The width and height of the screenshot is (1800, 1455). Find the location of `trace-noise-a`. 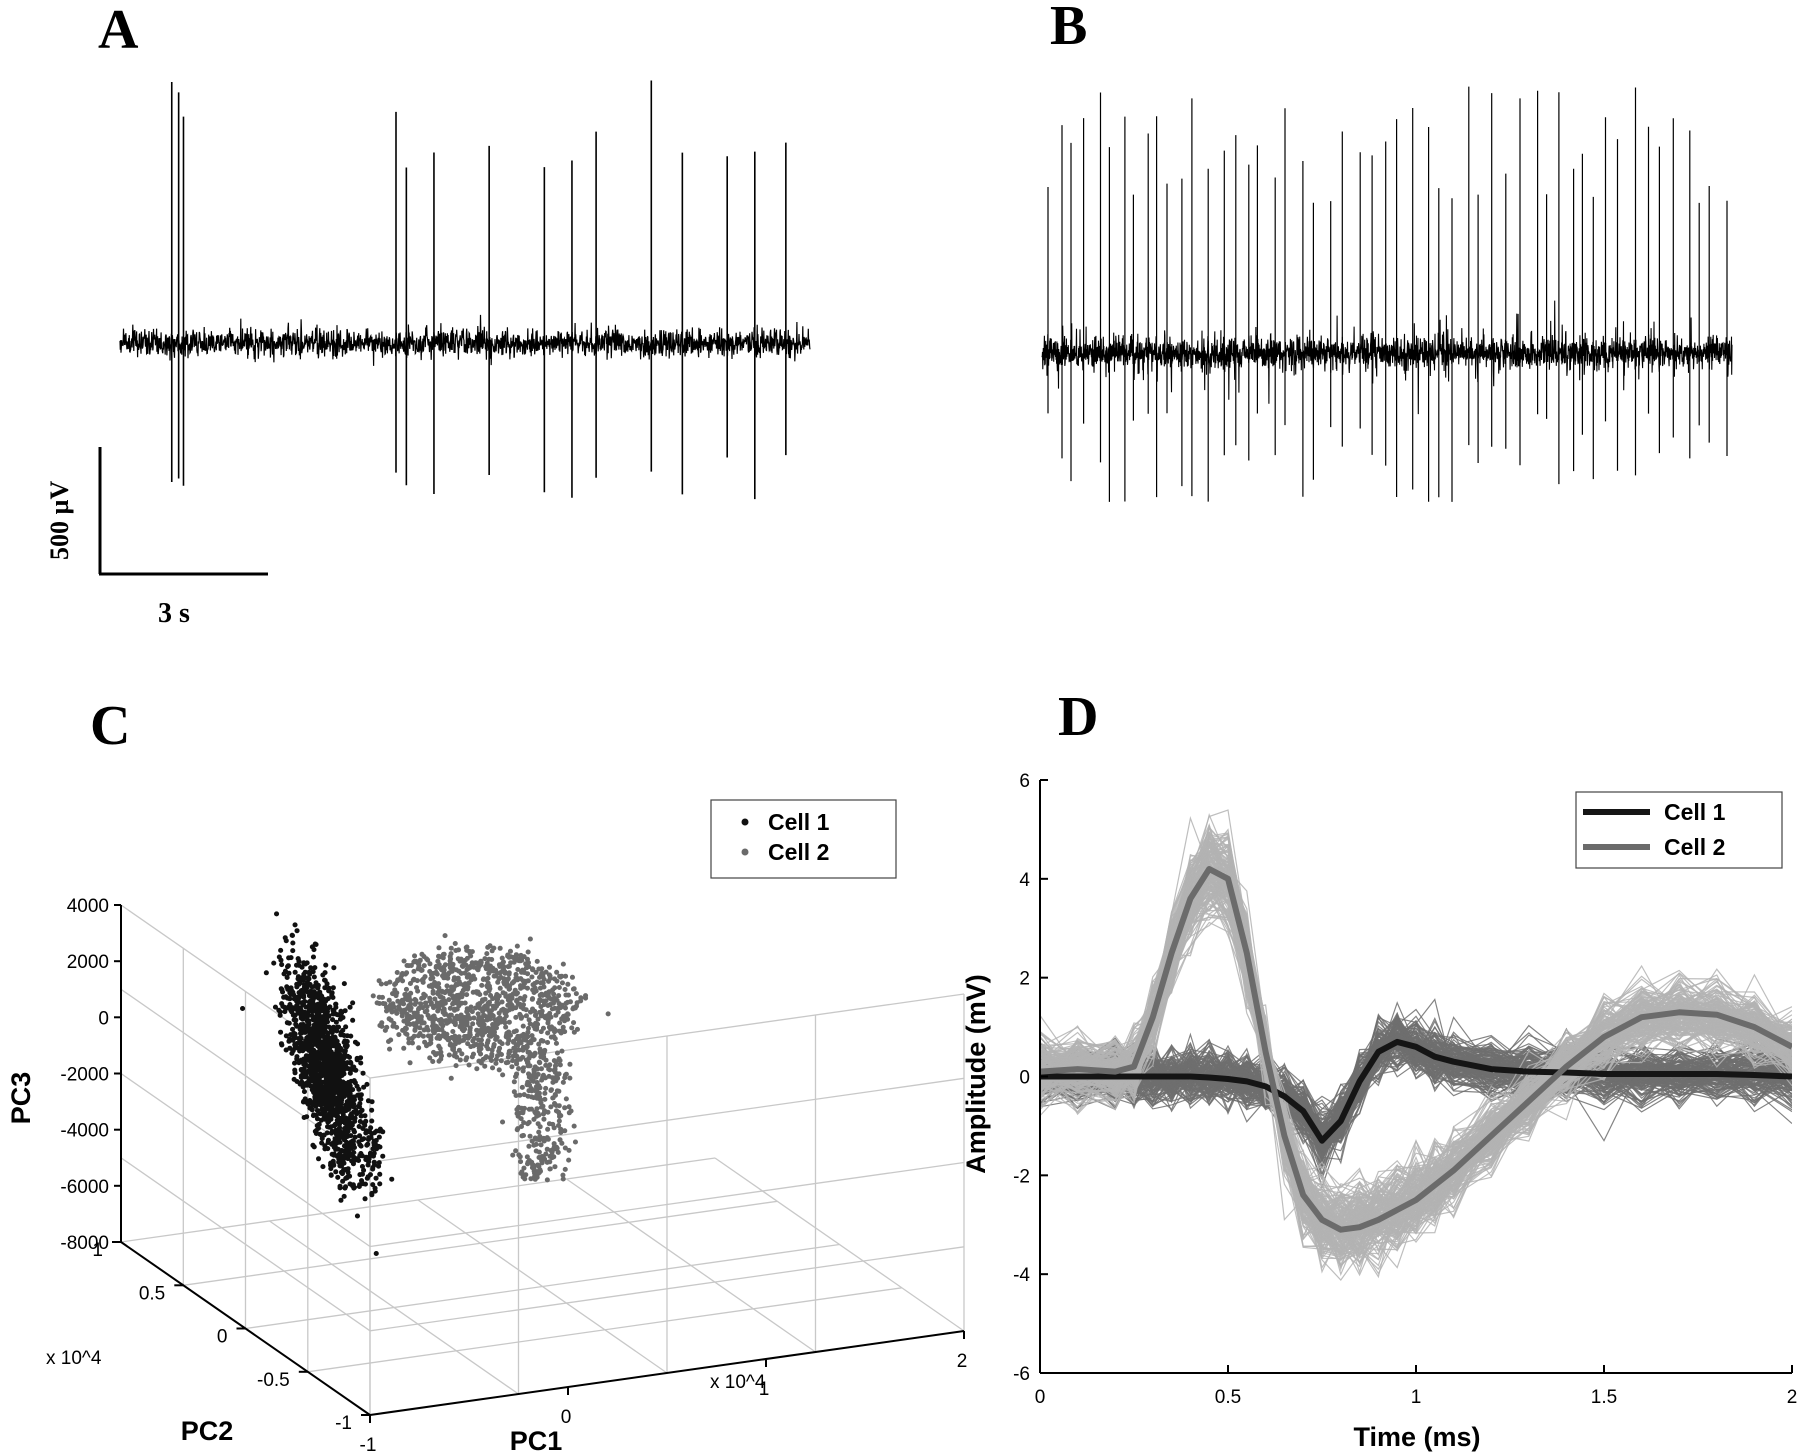

trace-noise-a is located at coordinates (465, 340).